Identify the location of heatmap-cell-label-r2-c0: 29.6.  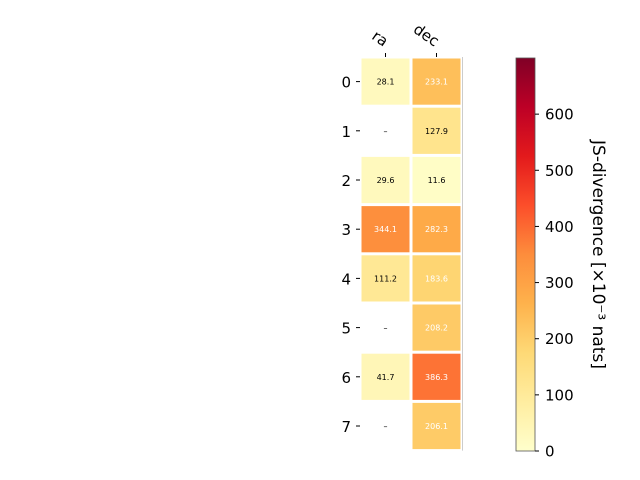
(386, 180).